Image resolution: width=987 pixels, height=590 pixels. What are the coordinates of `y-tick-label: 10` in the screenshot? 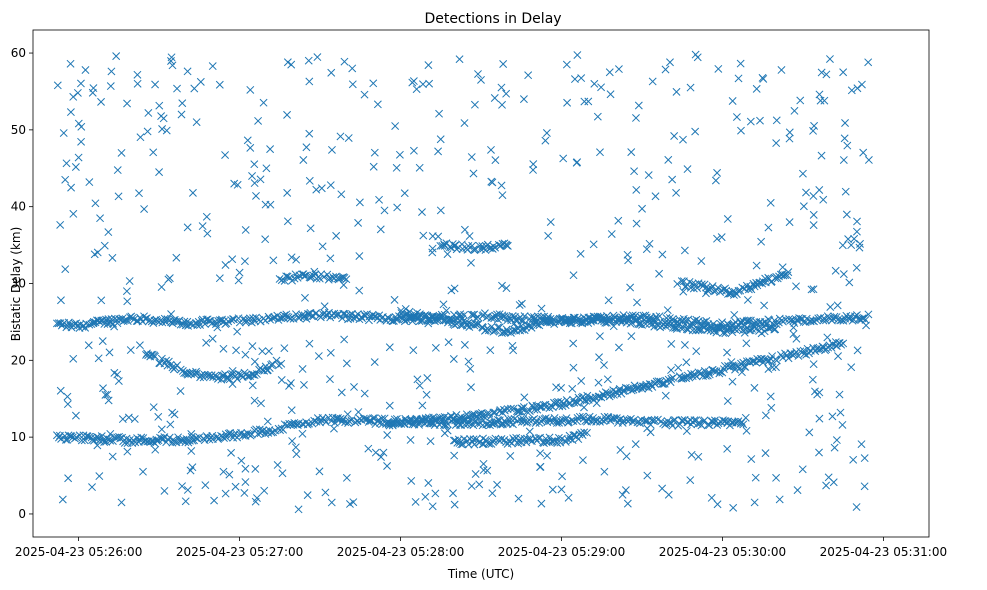 It's located at (18, 437).